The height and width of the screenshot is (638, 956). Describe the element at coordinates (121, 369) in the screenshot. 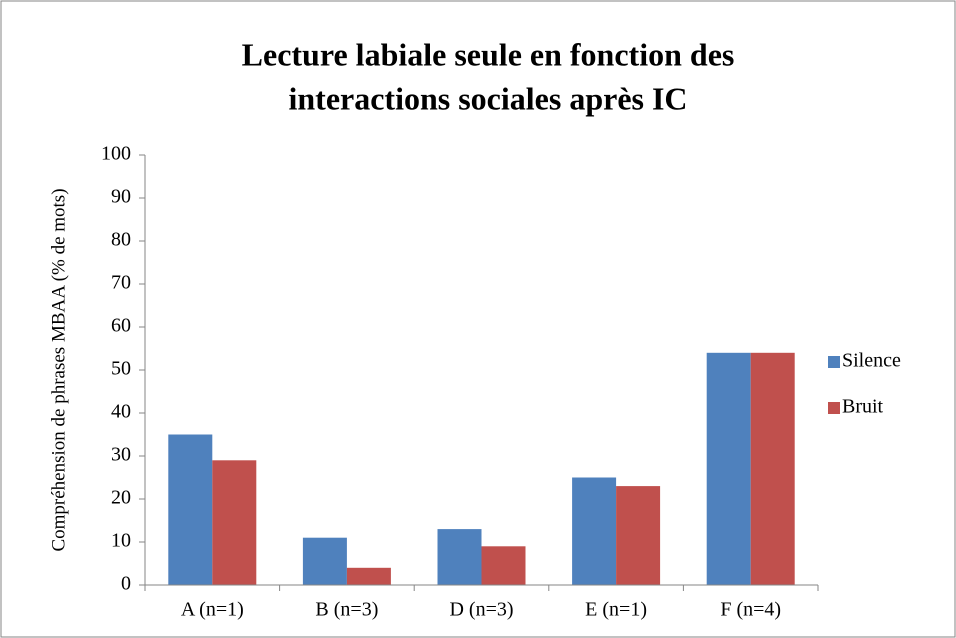

I see `y-tick-label: 50` at that location.